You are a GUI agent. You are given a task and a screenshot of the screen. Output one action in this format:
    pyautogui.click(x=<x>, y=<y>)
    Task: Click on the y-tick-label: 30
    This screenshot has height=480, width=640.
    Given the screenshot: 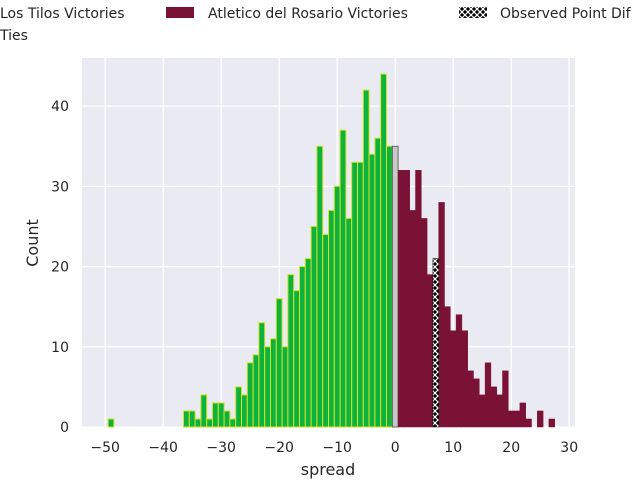 What is the action you would take?
    pyautogui.click(x=60, y=187)
    